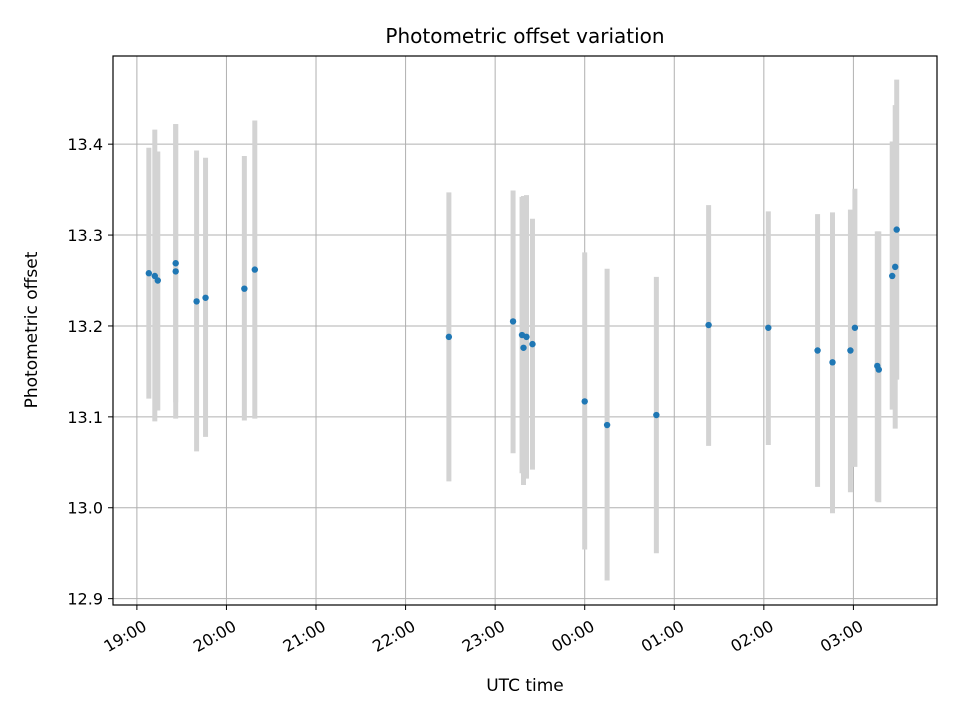  What do you see at coordinates (525, 686) in the screenshot?
I see `x-axis-label: UTC time` at bounding box center [525, 686].